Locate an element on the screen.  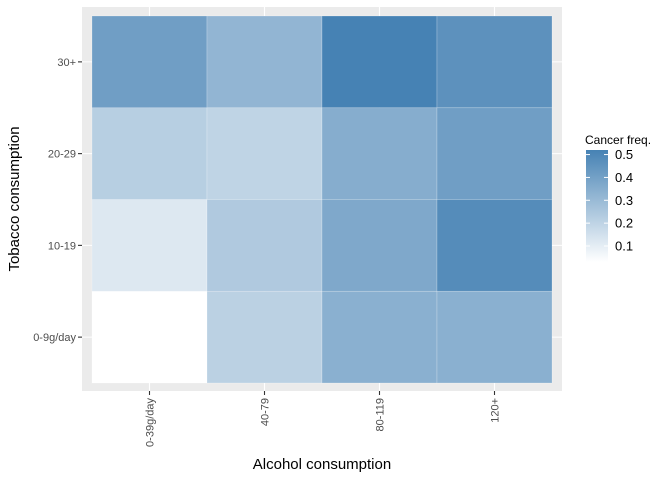
x-axis-title: Alcohol consumption is located at coordinates (322, 464).